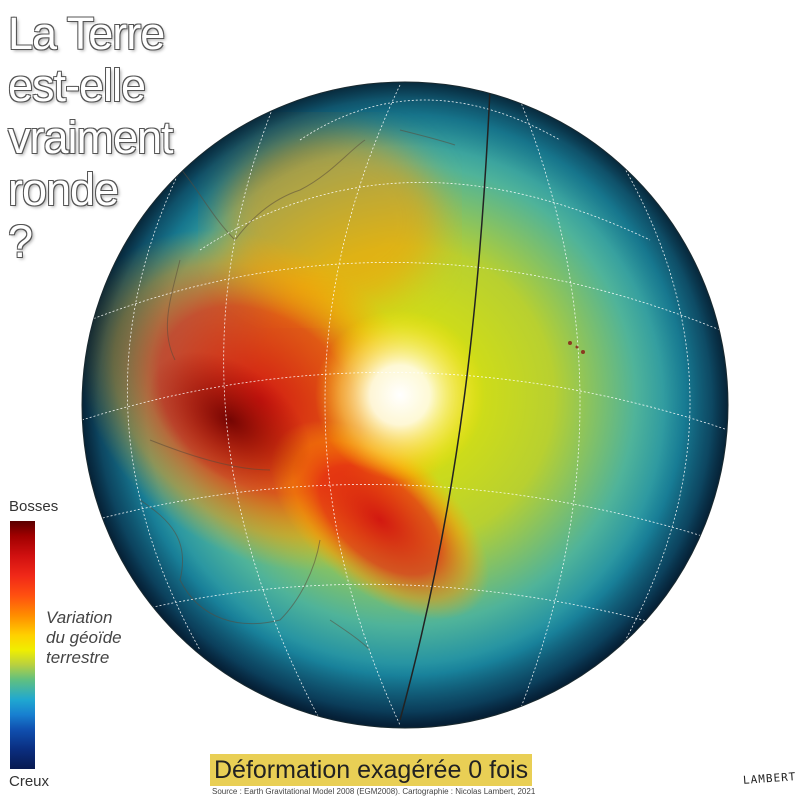 Image resolution: width=800 pixels, height=800 pixels. Describe the element at coordinates (86, 33) in the screenshot. I see `title-line: La Terre` at that location.